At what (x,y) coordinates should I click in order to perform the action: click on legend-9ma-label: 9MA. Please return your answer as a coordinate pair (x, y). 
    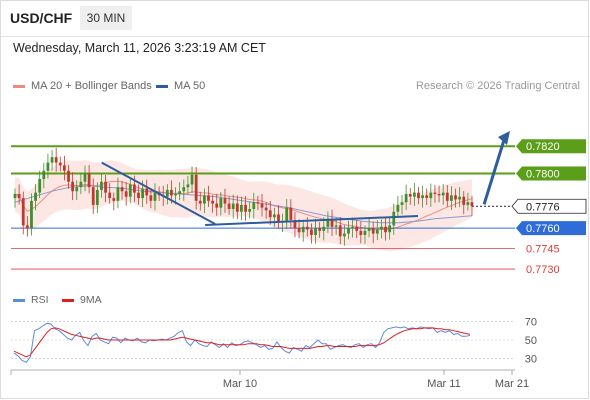
    Looking at the image, I should click on (91, 300).